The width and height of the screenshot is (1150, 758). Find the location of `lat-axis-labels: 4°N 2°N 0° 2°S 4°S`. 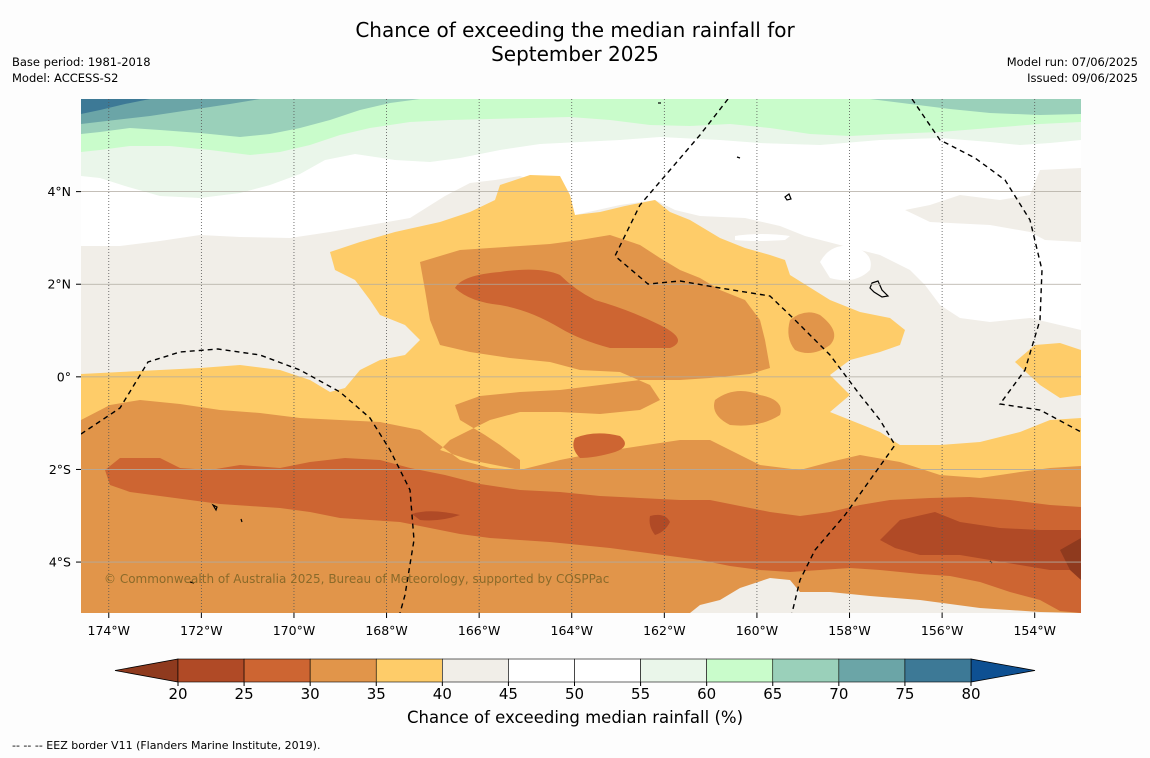

lat-axis-labels: 4°N 2°N 0° 2°S 4°S is located at coordinates (64, 377).